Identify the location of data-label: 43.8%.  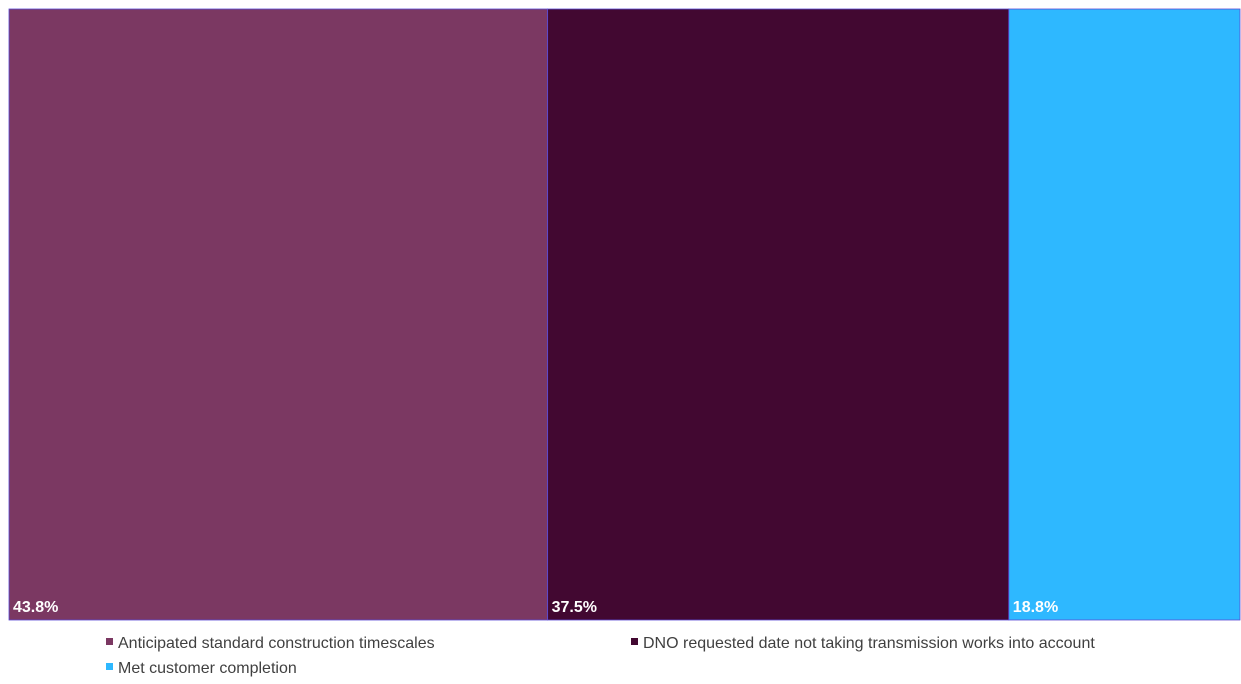
(35, 607).